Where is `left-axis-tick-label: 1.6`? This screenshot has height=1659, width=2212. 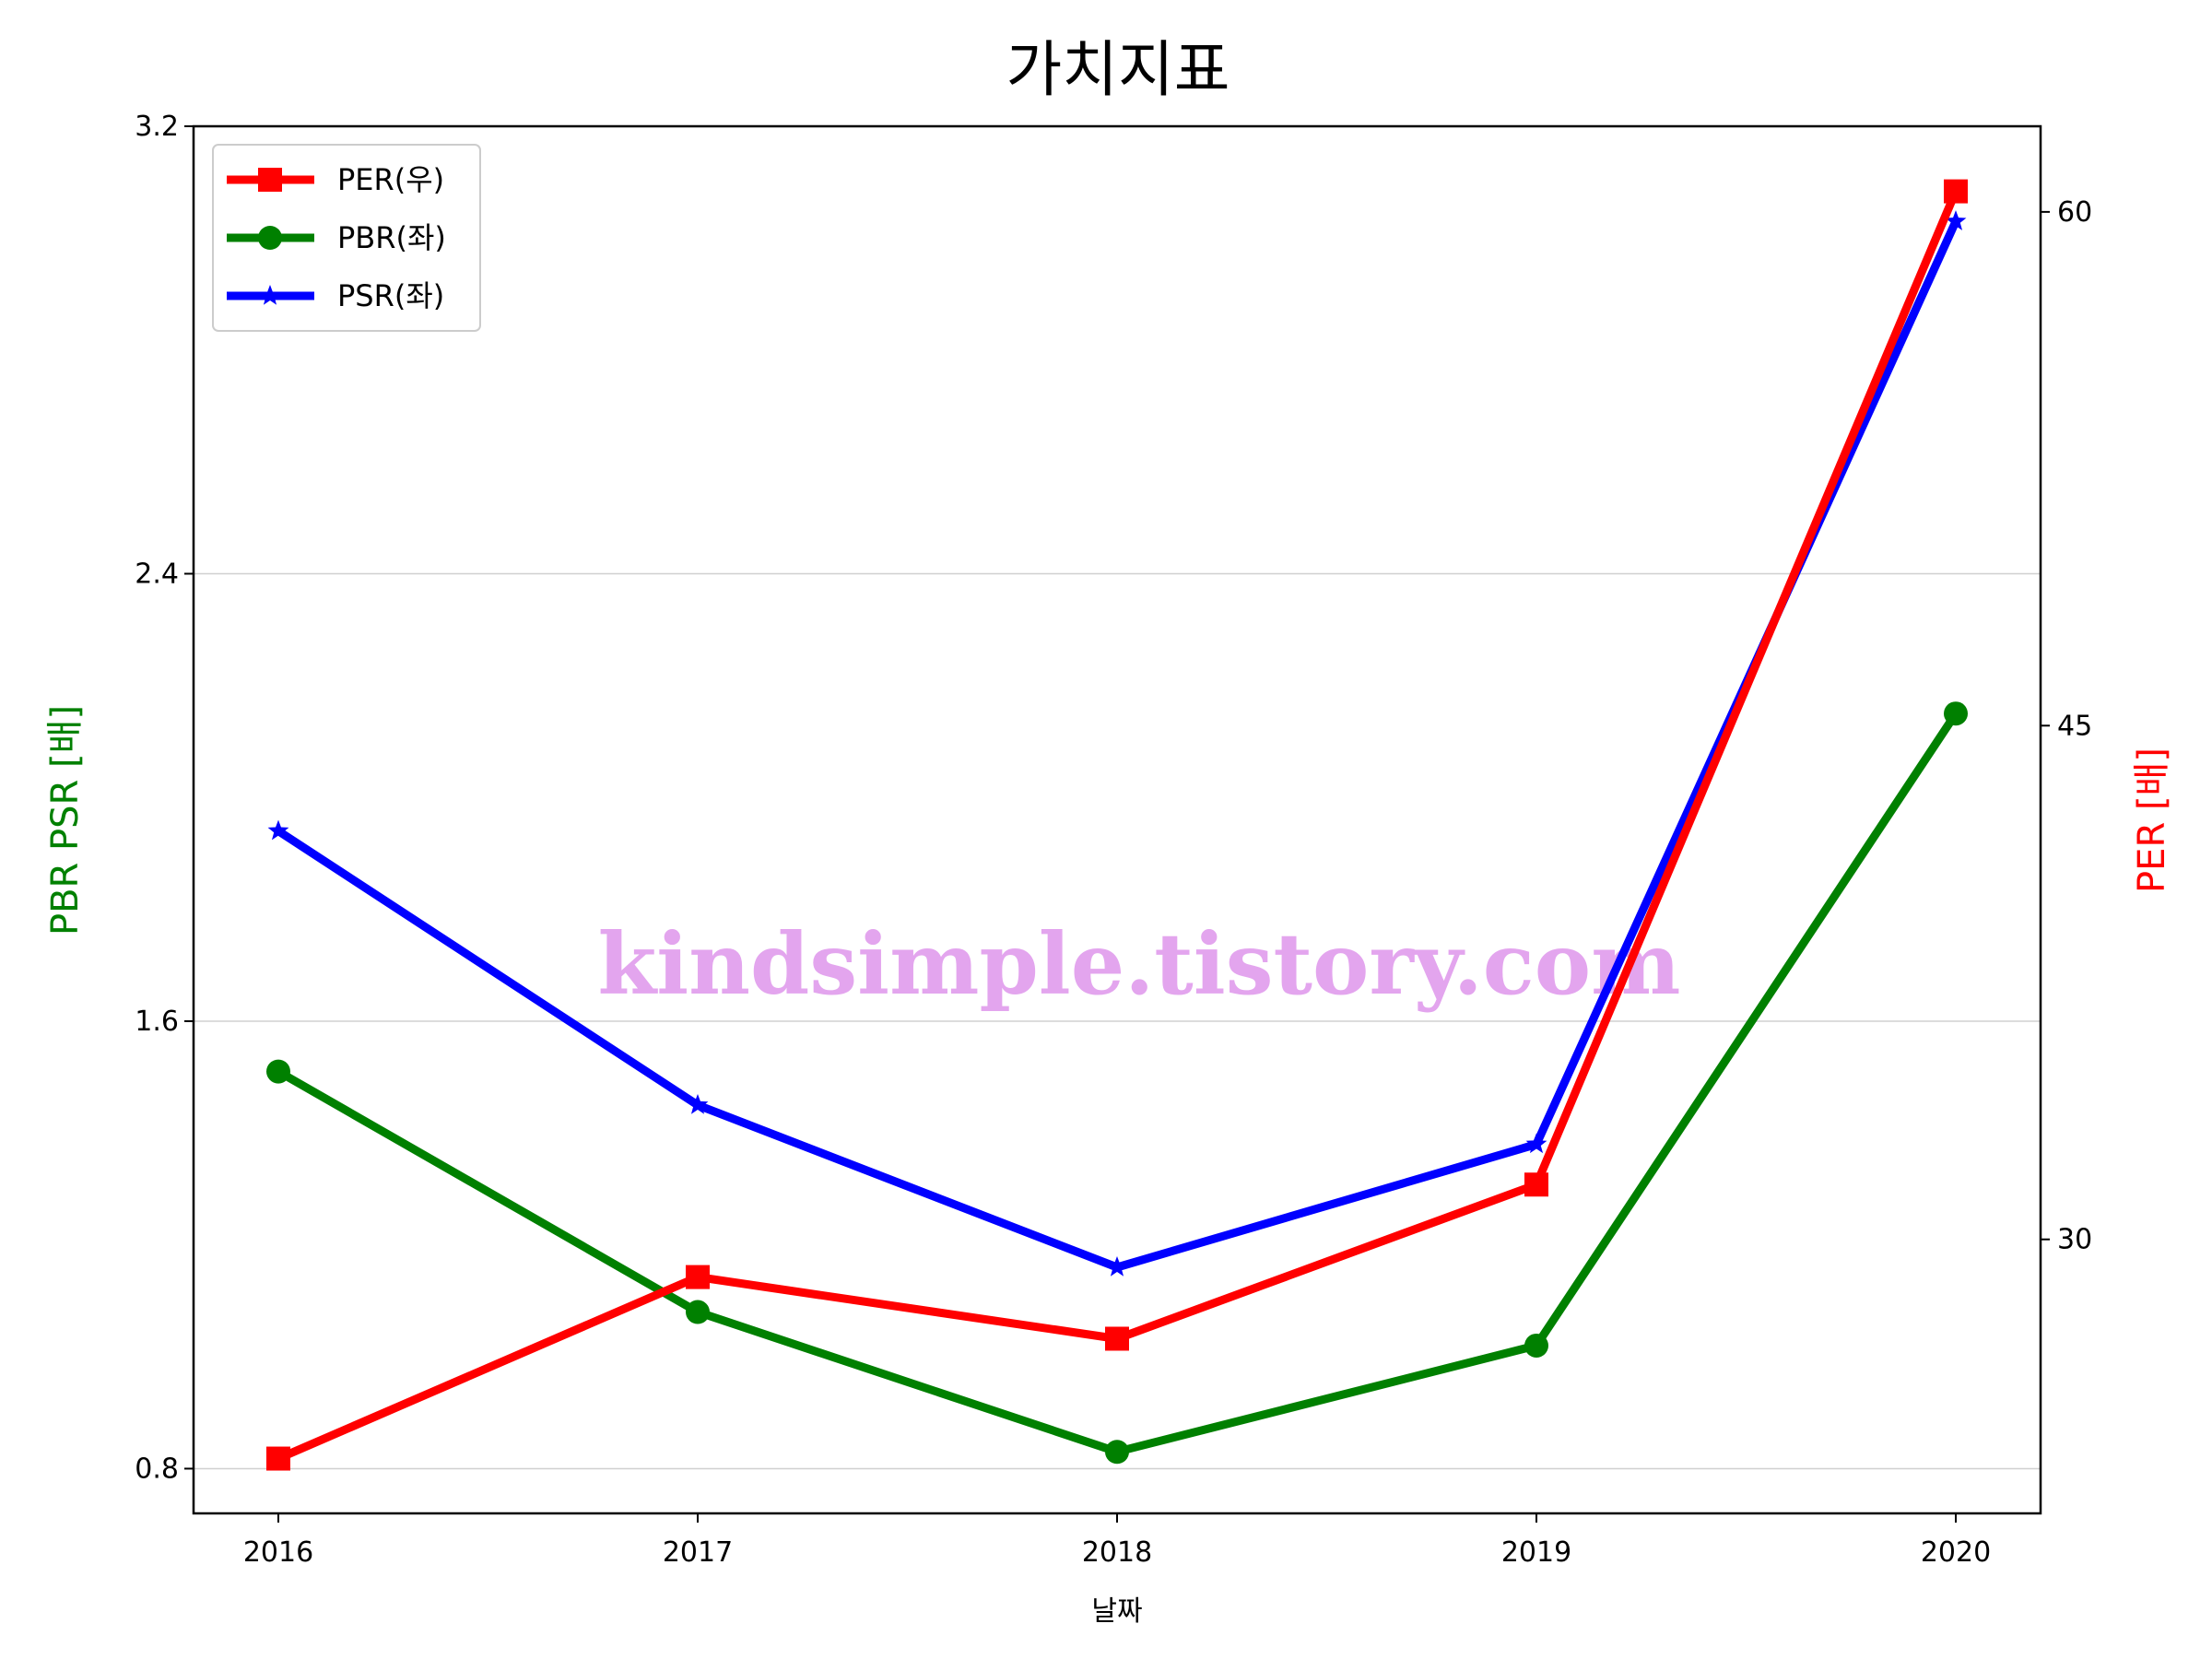 left-axis-tick-label: 1.6 is located at coordinates (157, 1022).